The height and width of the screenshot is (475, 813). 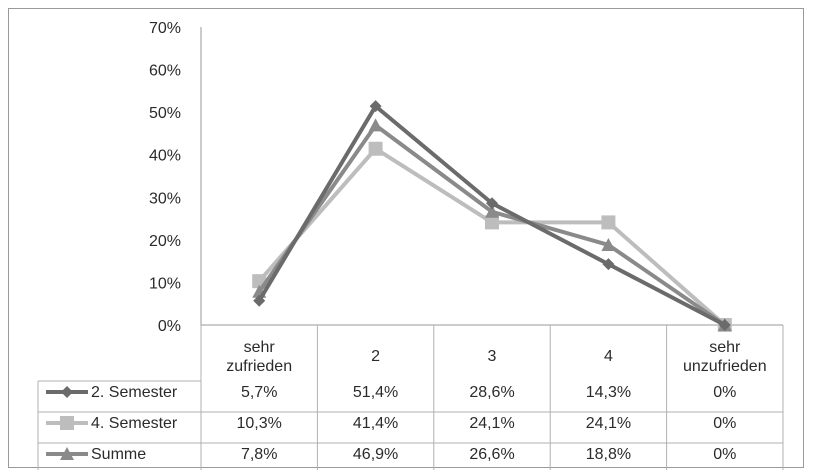 I want to click on category-label: unzufrieden, so click(x=725, y=366).